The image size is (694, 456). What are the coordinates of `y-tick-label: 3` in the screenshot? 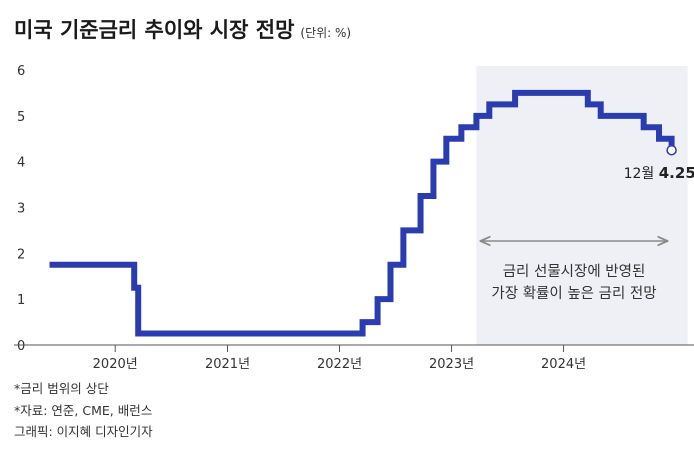 It's located at (21, 209).